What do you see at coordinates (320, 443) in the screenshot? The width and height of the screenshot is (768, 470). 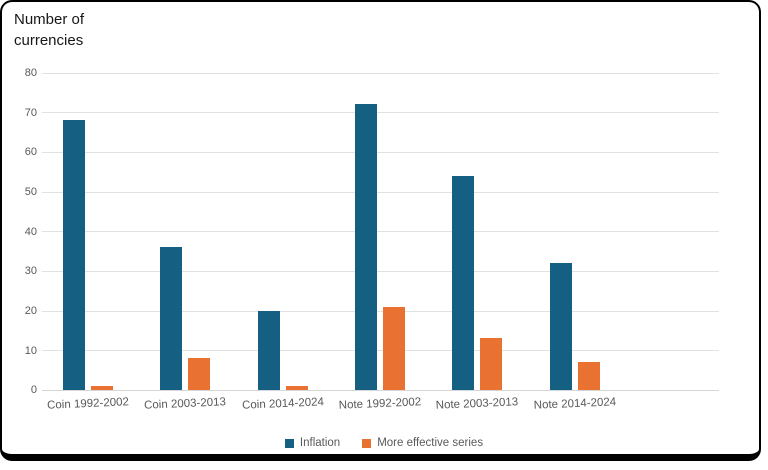 I see `legend-label-inflation: Inflation` at bounding box center [320, 443].